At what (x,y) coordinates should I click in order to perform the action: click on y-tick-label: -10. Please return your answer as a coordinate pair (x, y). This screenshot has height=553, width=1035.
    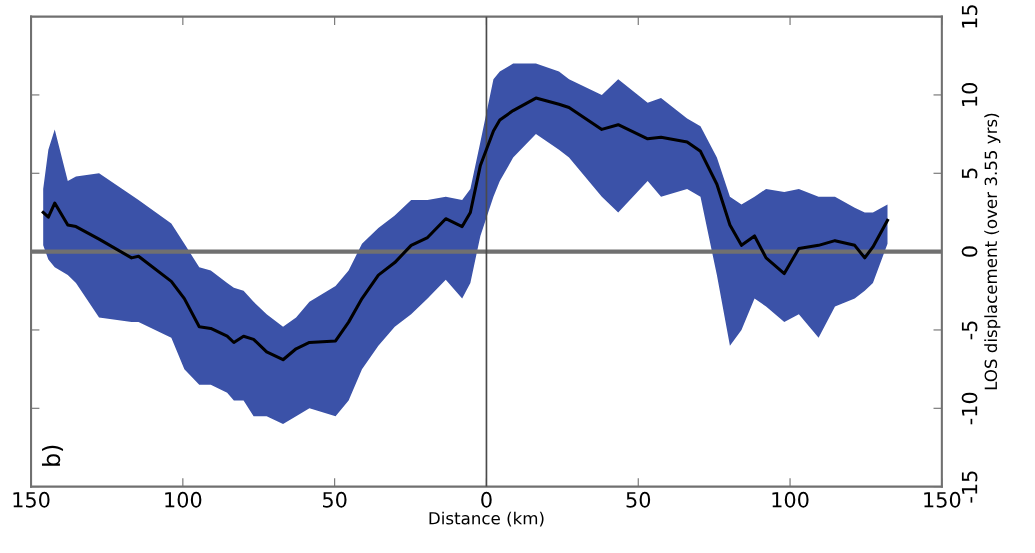
    Looking at the image, I should click on (969, 408).